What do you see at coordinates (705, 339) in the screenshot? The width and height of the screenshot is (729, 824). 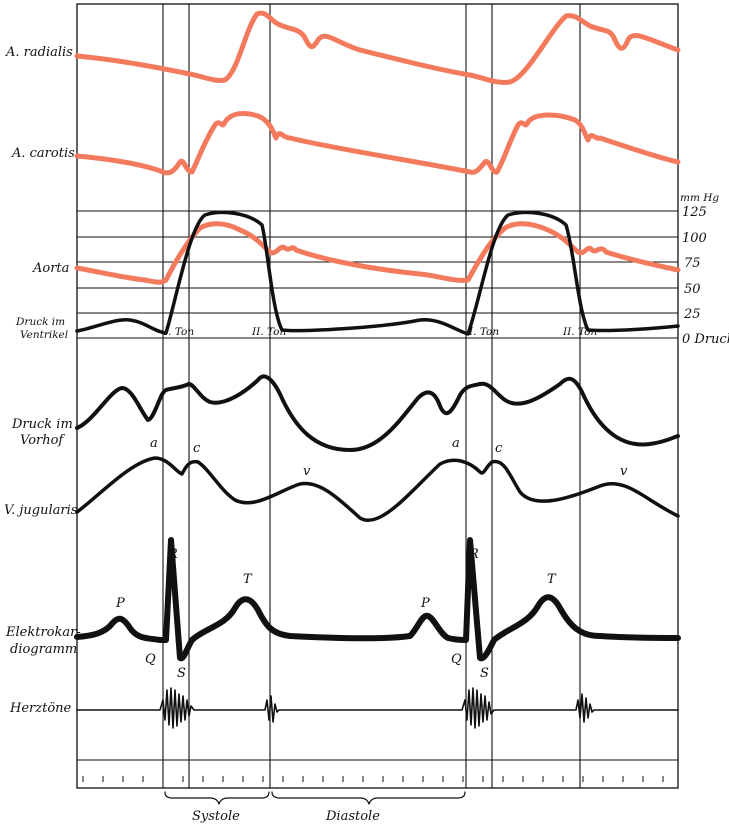 I see `pressure-tick-0: 0 Druck` at bounding box center [705, 339].